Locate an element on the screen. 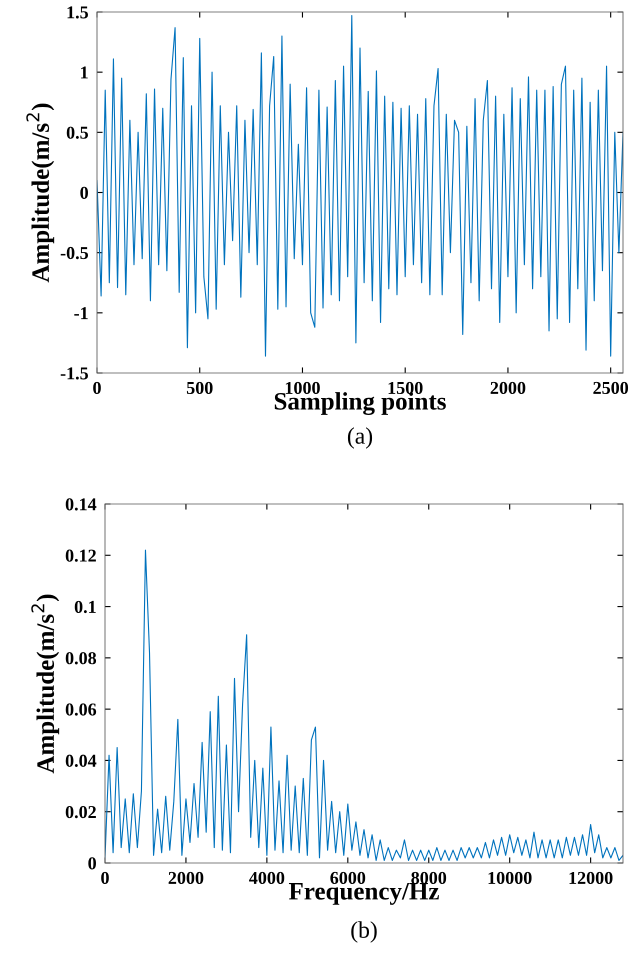 This screenshot has height=968, width=631. text: (b) is located at coordinates (364, 932).